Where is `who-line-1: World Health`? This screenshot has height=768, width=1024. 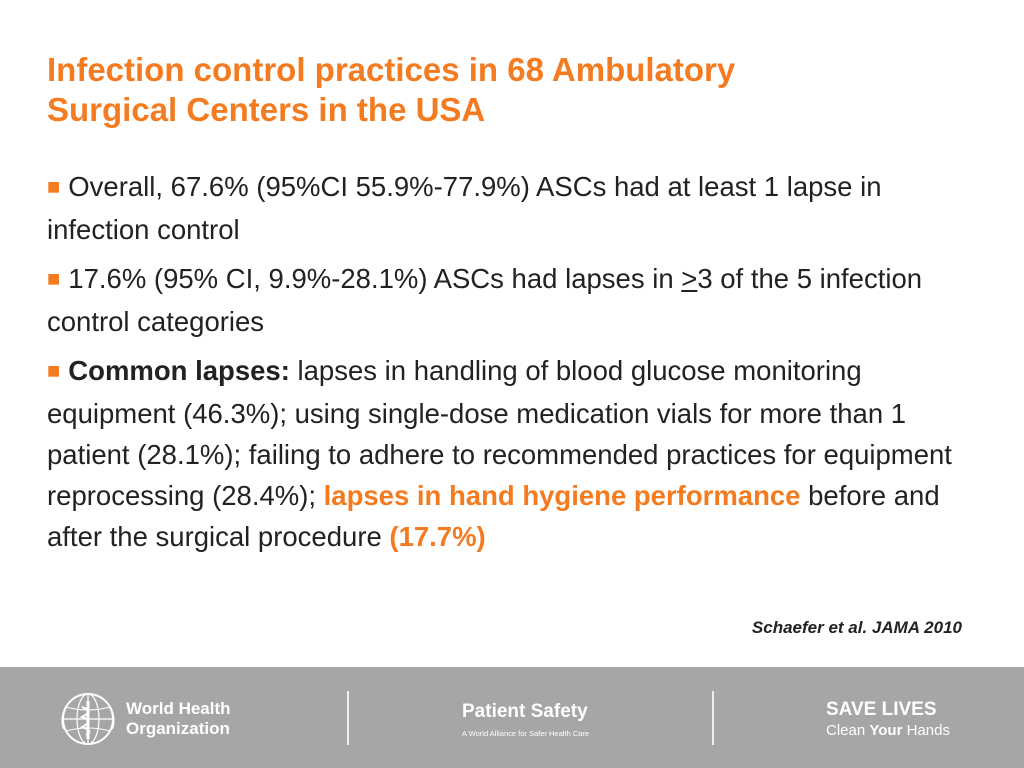 who-line-1: World Health is located at coordinates (178, 708).